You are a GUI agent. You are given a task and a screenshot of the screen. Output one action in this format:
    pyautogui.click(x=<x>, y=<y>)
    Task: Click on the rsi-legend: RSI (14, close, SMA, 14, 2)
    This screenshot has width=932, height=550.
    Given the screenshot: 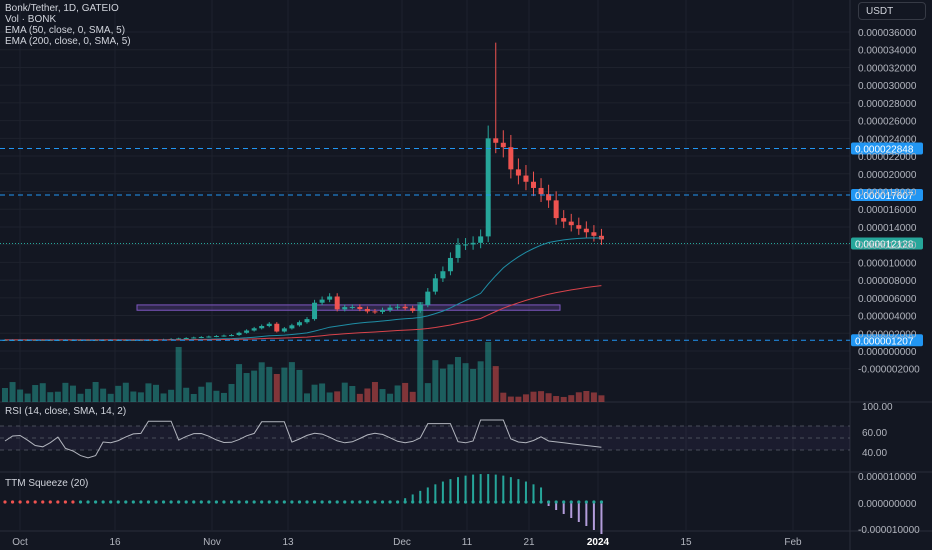 What is the action you would take?
    pyautogui.click(x=66, y=411)
    